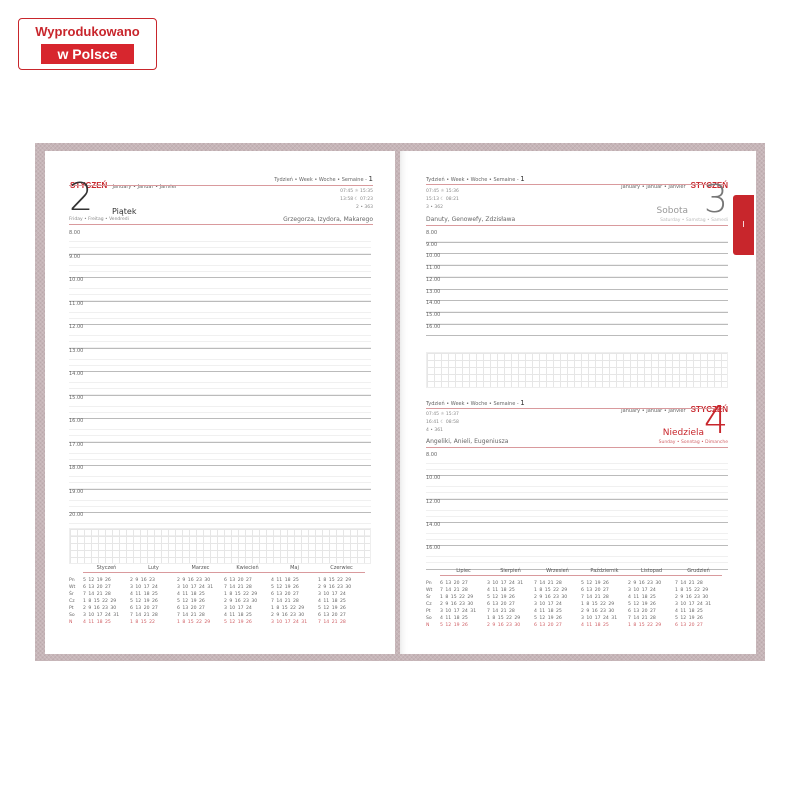 The width and height of the screenshot is (800, 800). I want to click on mini-month-name: Wrzesień, so click(557, 572).